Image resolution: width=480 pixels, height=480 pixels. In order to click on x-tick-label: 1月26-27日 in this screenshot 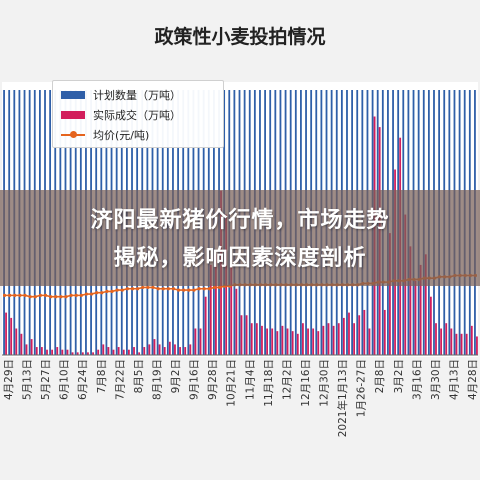, I will do `click(362, 388)`.